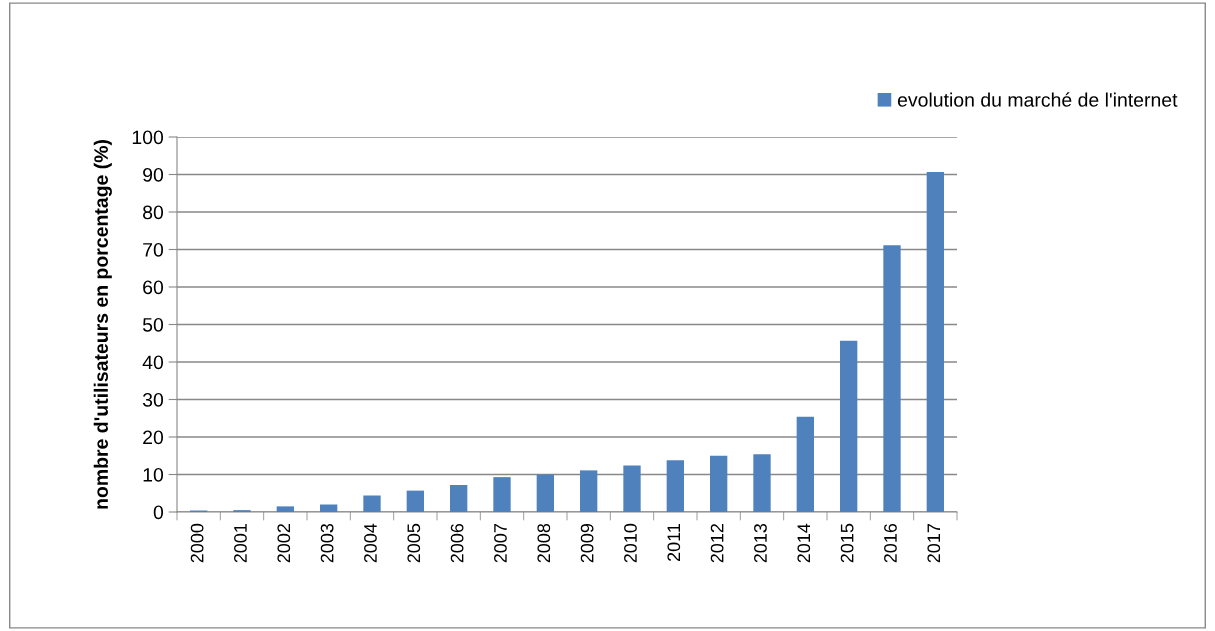  I want to click on x-tick-label: 2000, so click(197, 543).